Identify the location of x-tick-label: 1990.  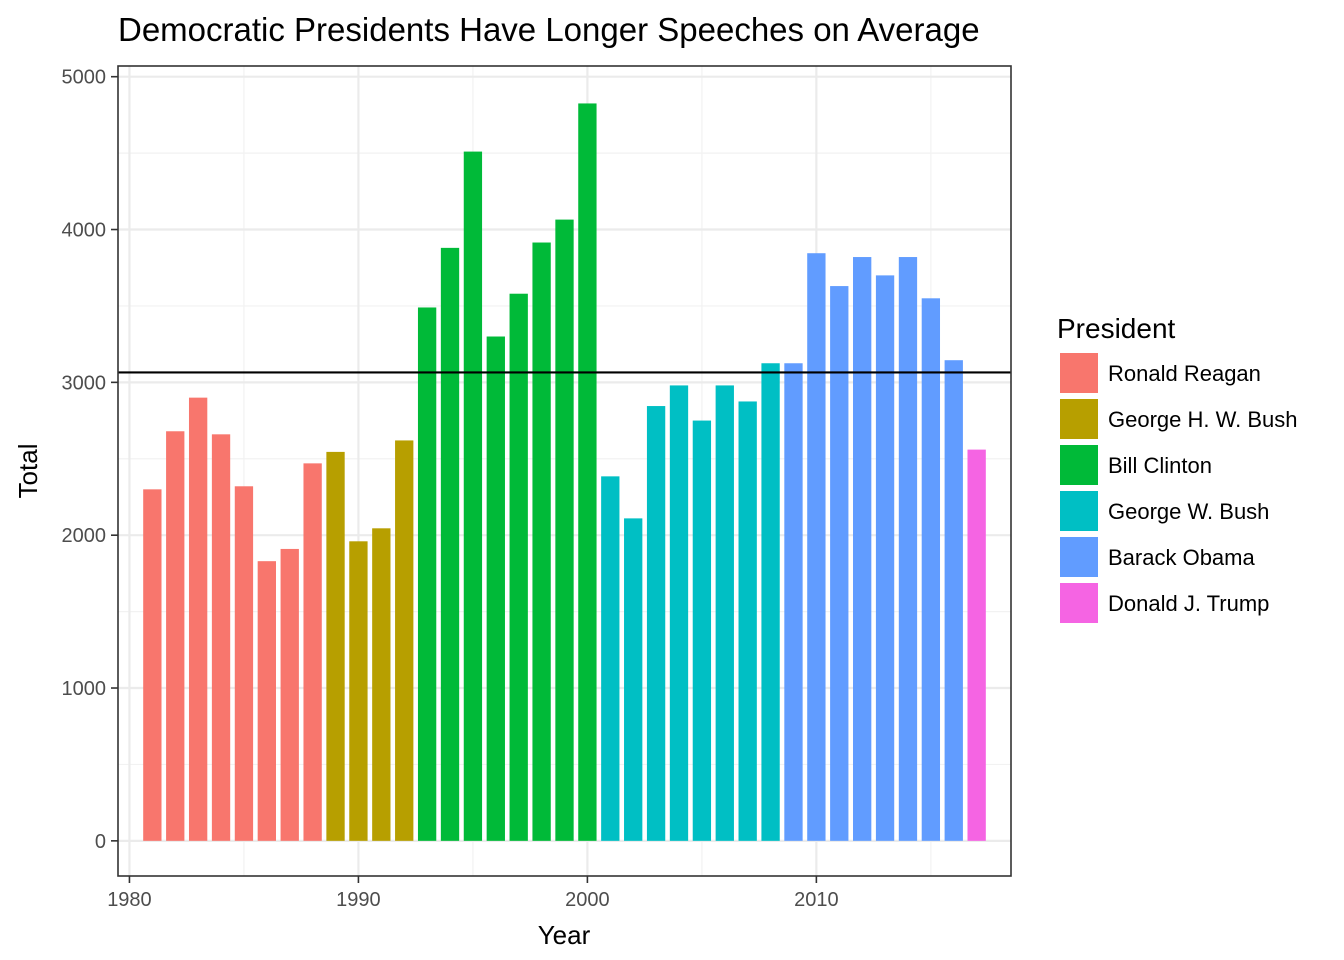
(358, 900).